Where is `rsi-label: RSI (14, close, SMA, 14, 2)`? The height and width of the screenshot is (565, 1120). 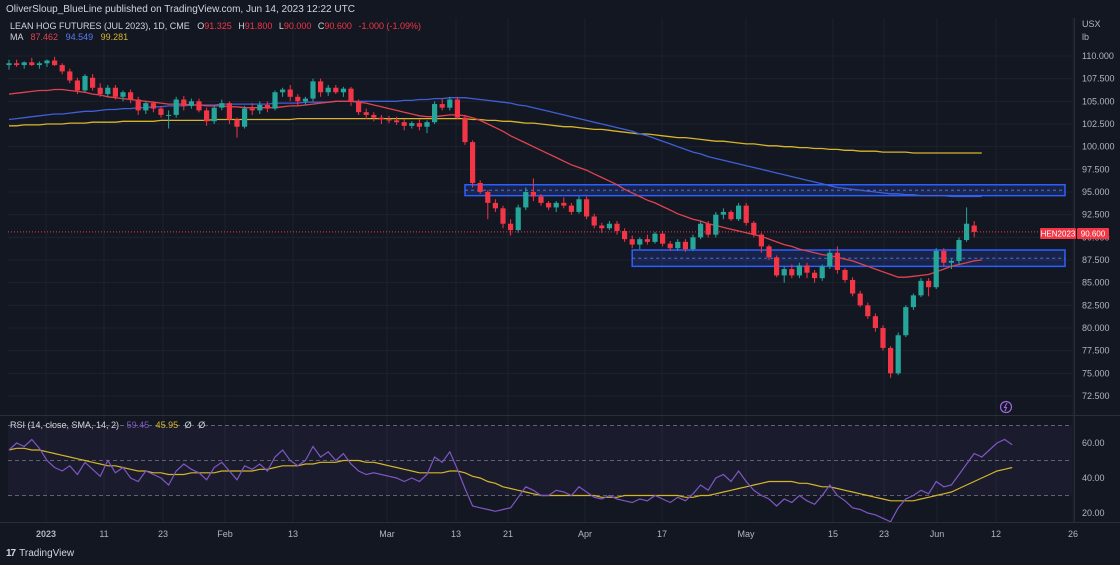
rsi-label: RSI (14, close, SMA, 14, 2) is located at coordinates (64, 425).